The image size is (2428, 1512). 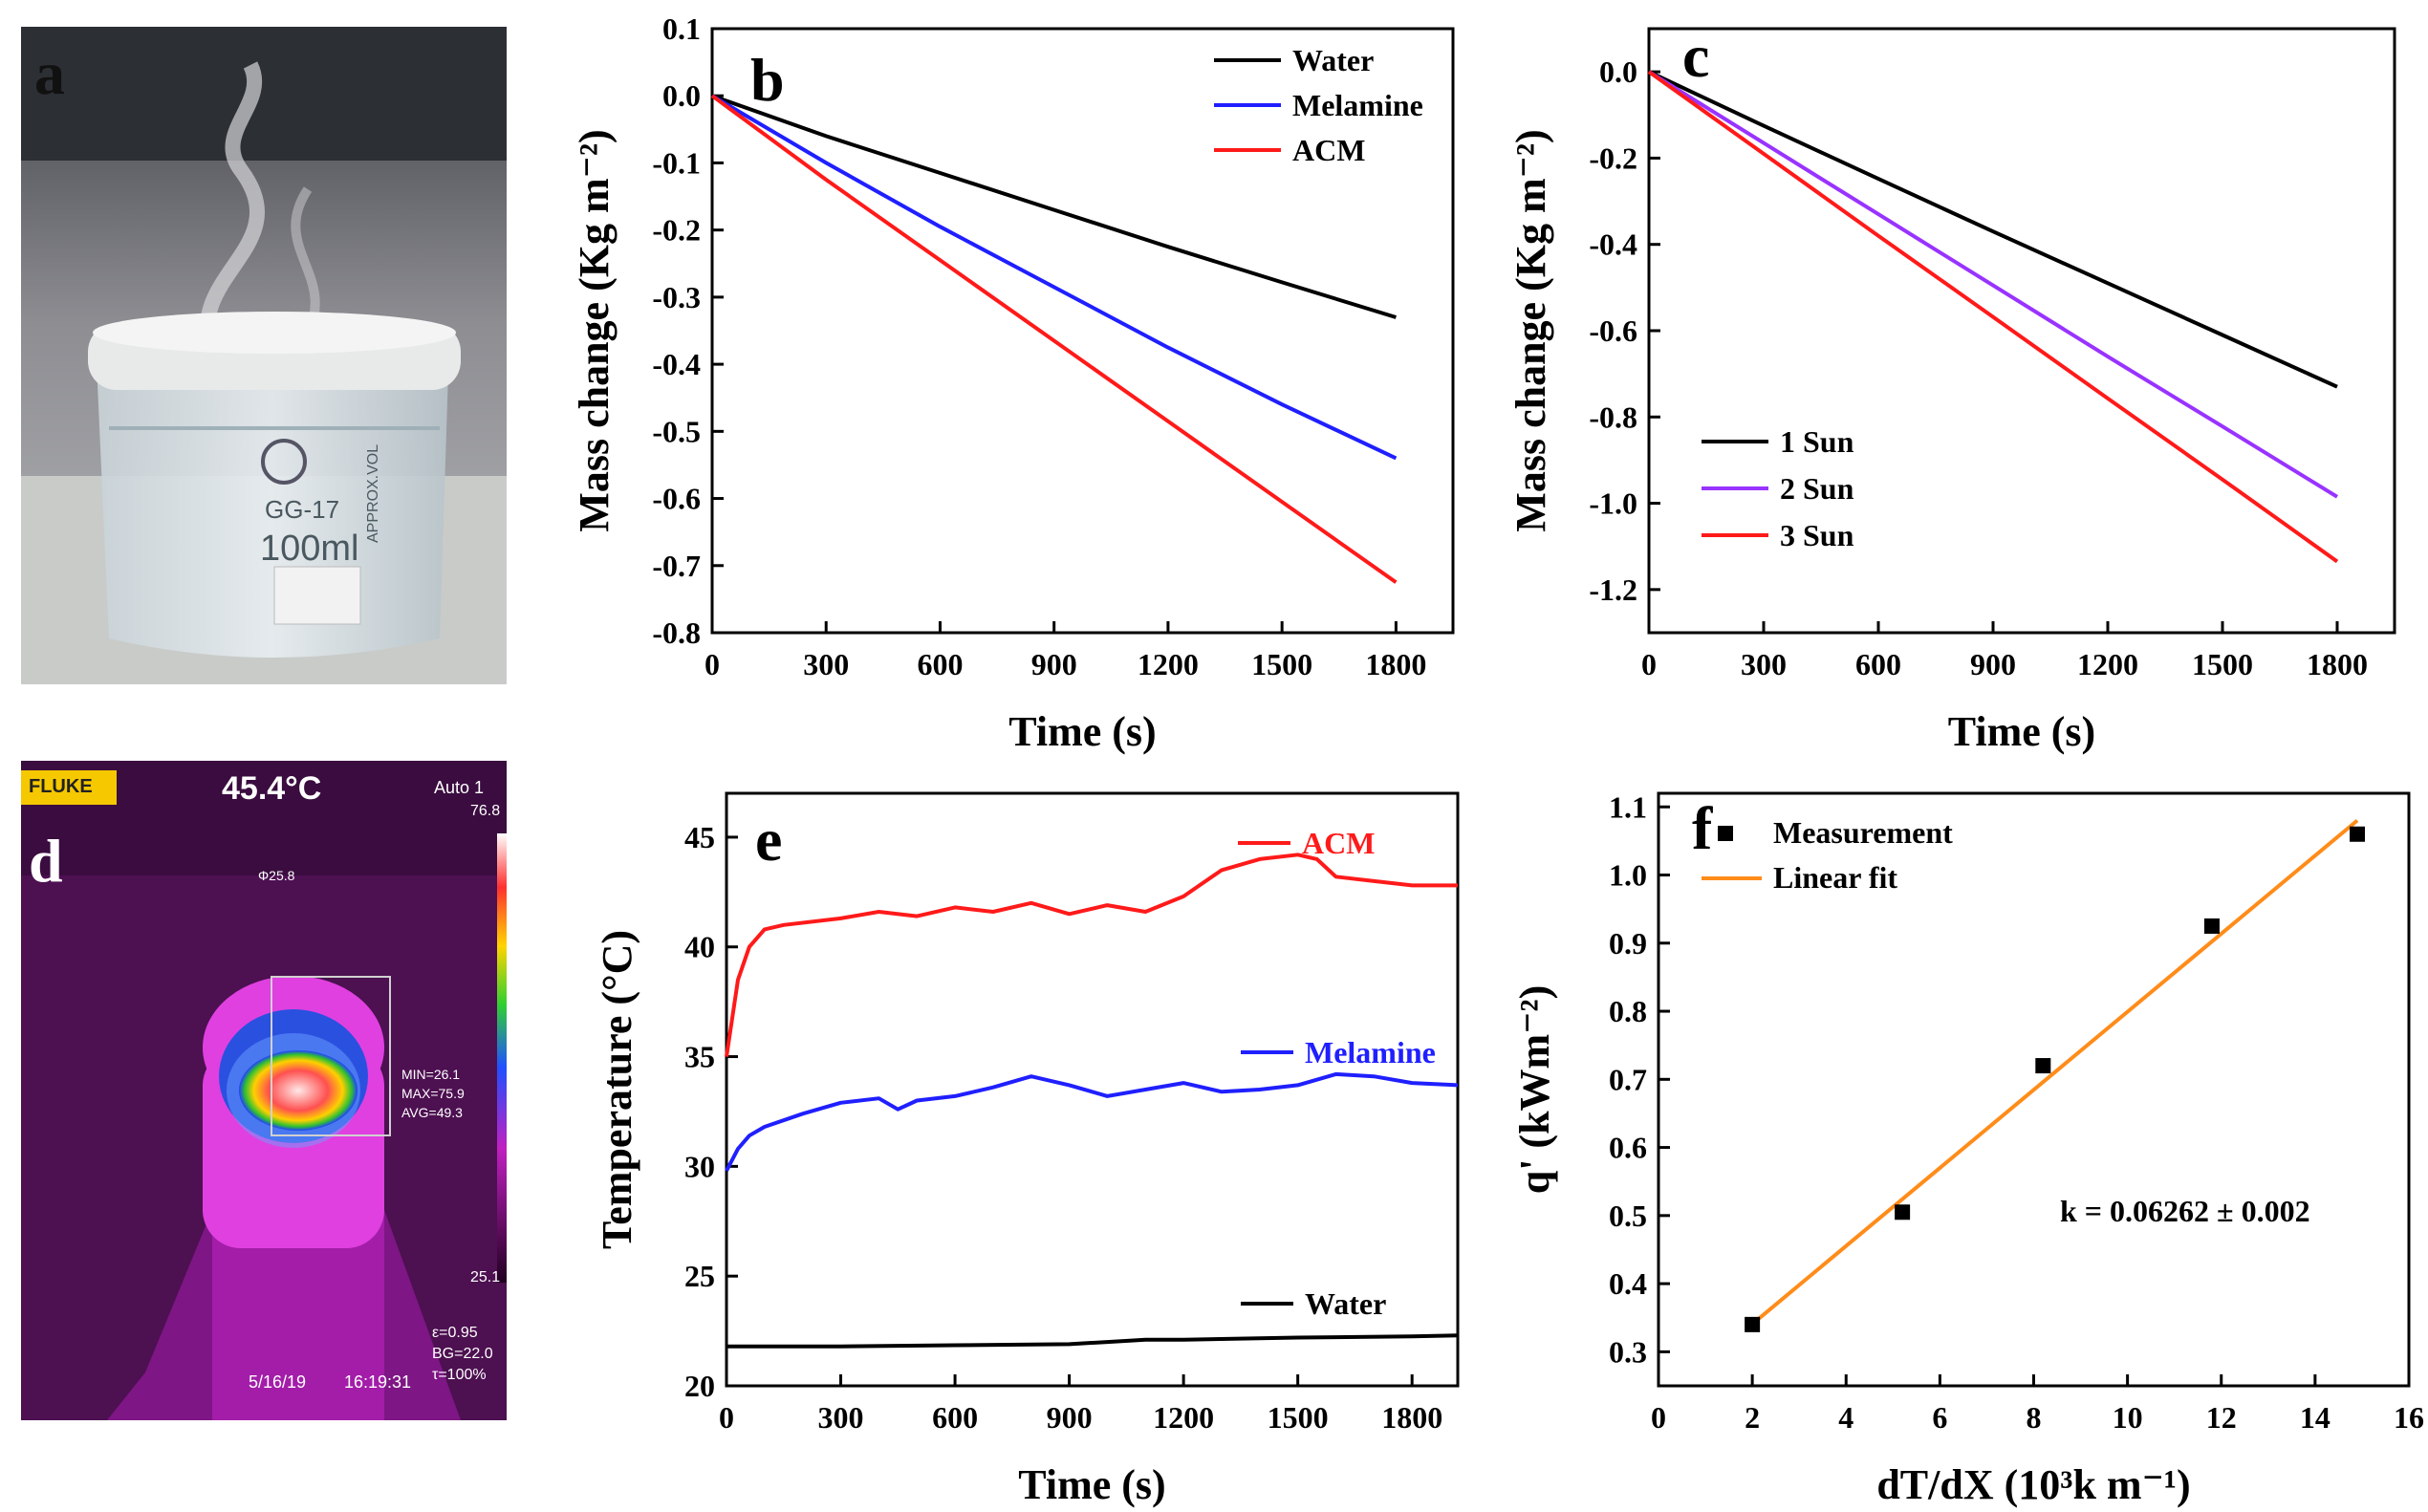 What do you see at coordinates (1817, 441) in the screenshot?
I see `legend-entry: 1 Sun` at bounding box center [1817, 441].